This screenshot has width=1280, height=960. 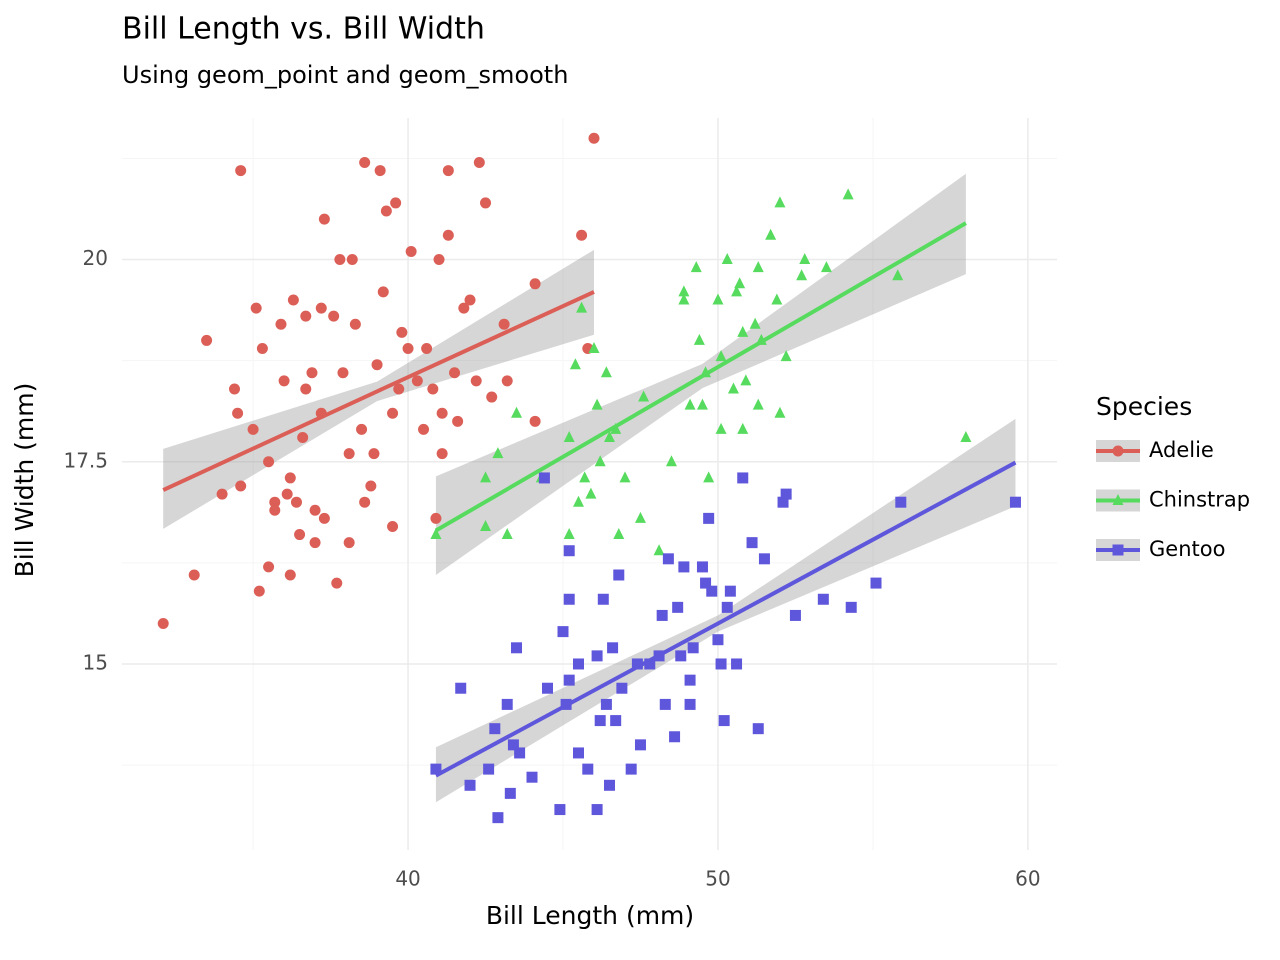 I want to click on legend-label: Adelie, so click(x=1181, y=450).